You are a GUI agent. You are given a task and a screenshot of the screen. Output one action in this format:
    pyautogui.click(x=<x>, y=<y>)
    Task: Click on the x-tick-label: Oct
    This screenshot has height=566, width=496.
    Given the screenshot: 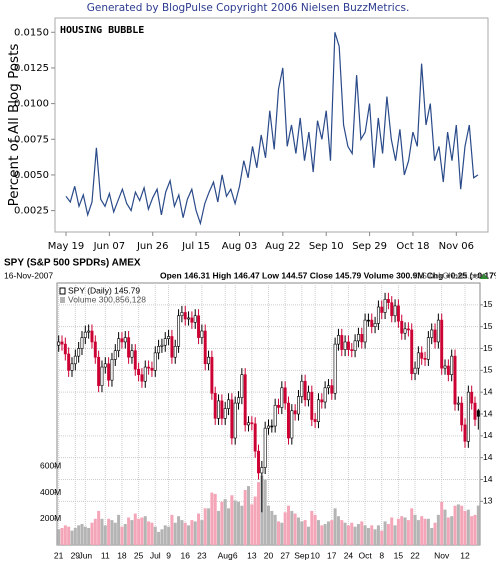 What is the action you would take?
    pyautogui.click(x=365, y=555)
    